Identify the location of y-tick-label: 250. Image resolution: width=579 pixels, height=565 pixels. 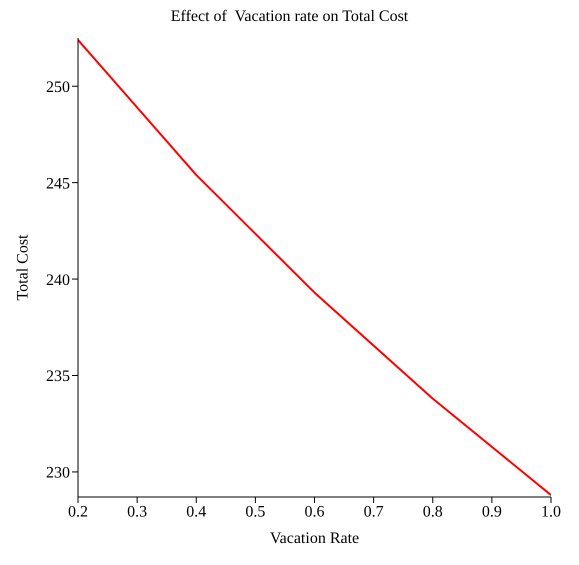
(58, 87).